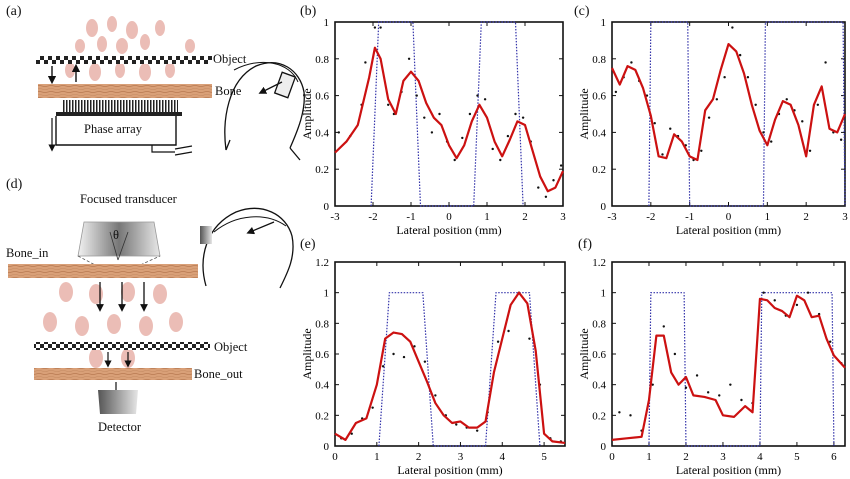 This screenshot has width=850, height=479. I want to click on bone-in-layer, so click(103, 271).